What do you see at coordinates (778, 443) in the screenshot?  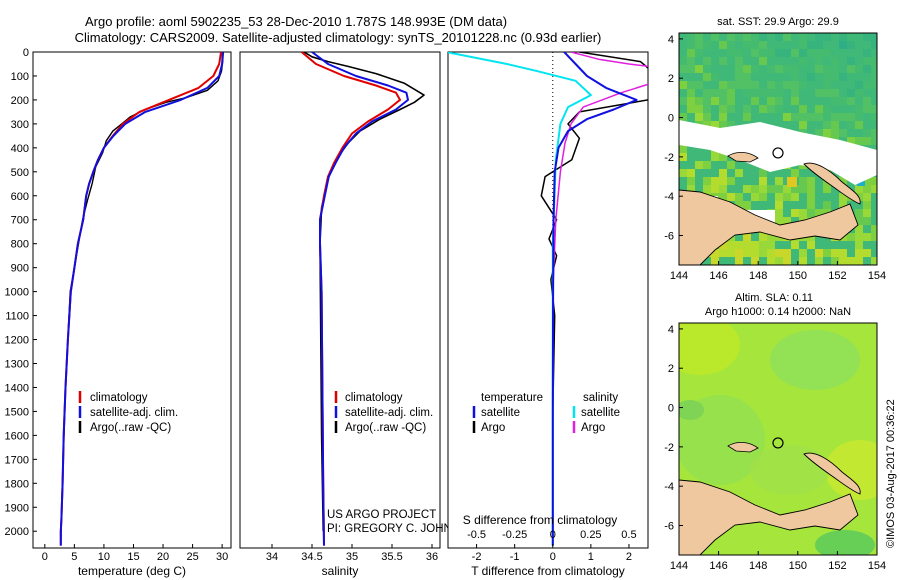 I see `sla-argo-marker` at bounding box center [778, 443].